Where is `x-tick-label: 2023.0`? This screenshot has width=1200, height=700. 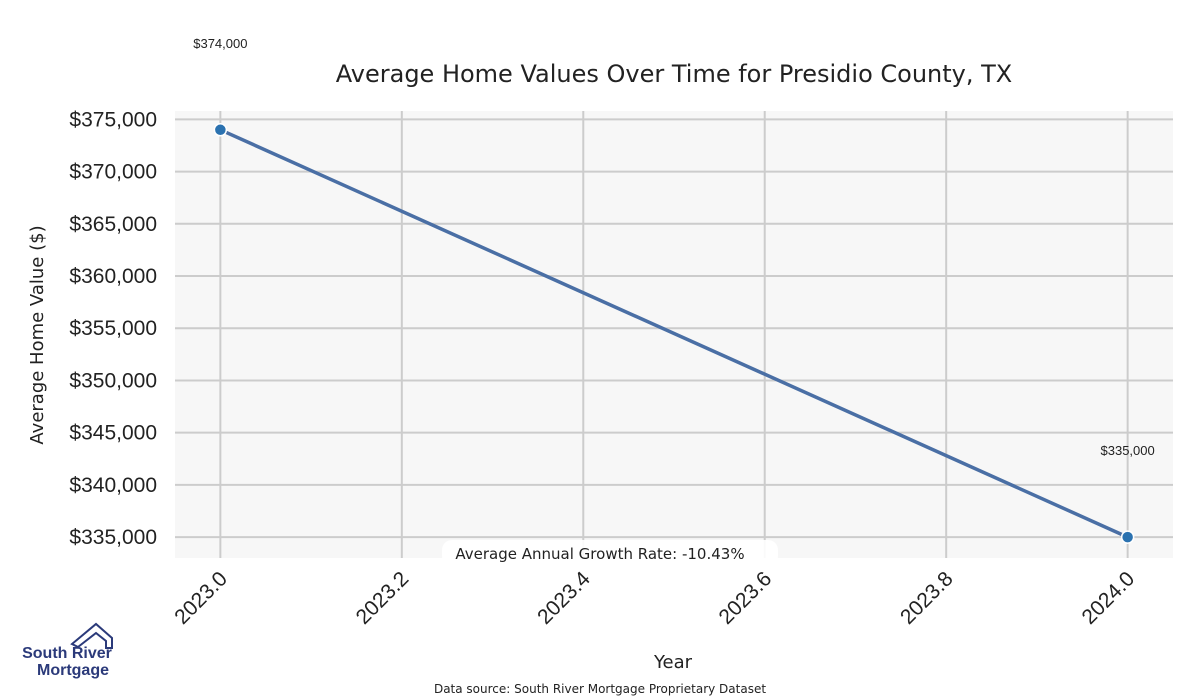 x-tick-label: 2023.0 is located at coordinates (201, 598).